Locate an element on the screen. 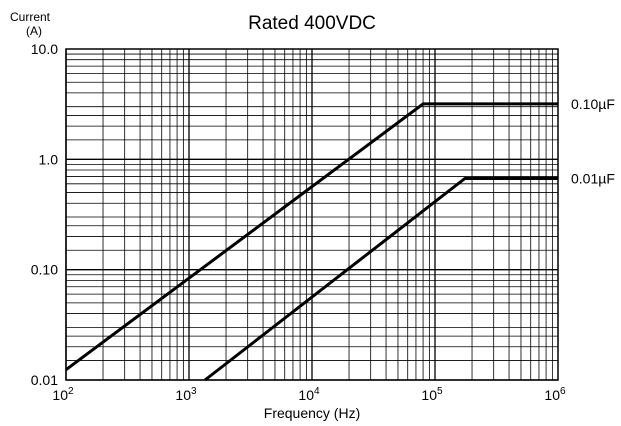 This screenshot has height=426, width=621. y-tick-label: 0.01 is located at coordinates (44, 380).